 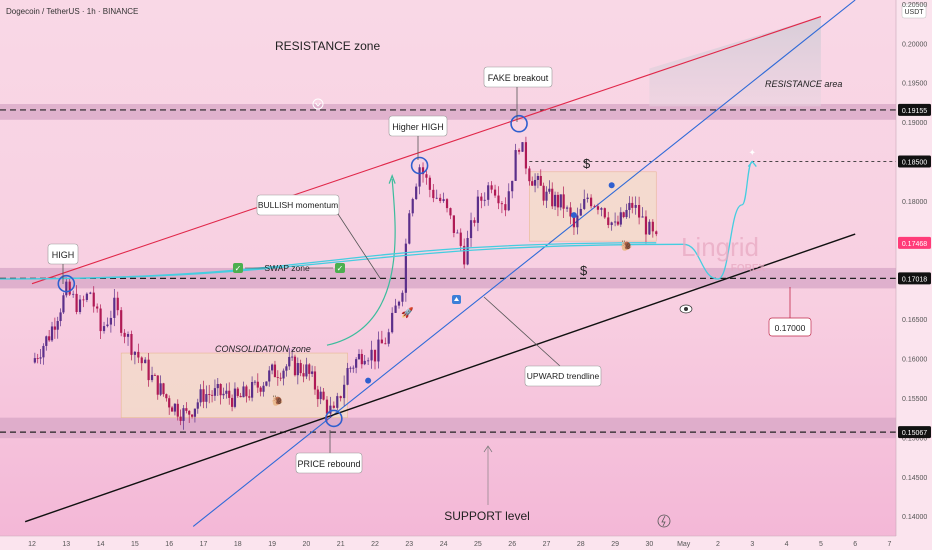 I want to click on time-tick-18: 30, so click(x=650, y=544).